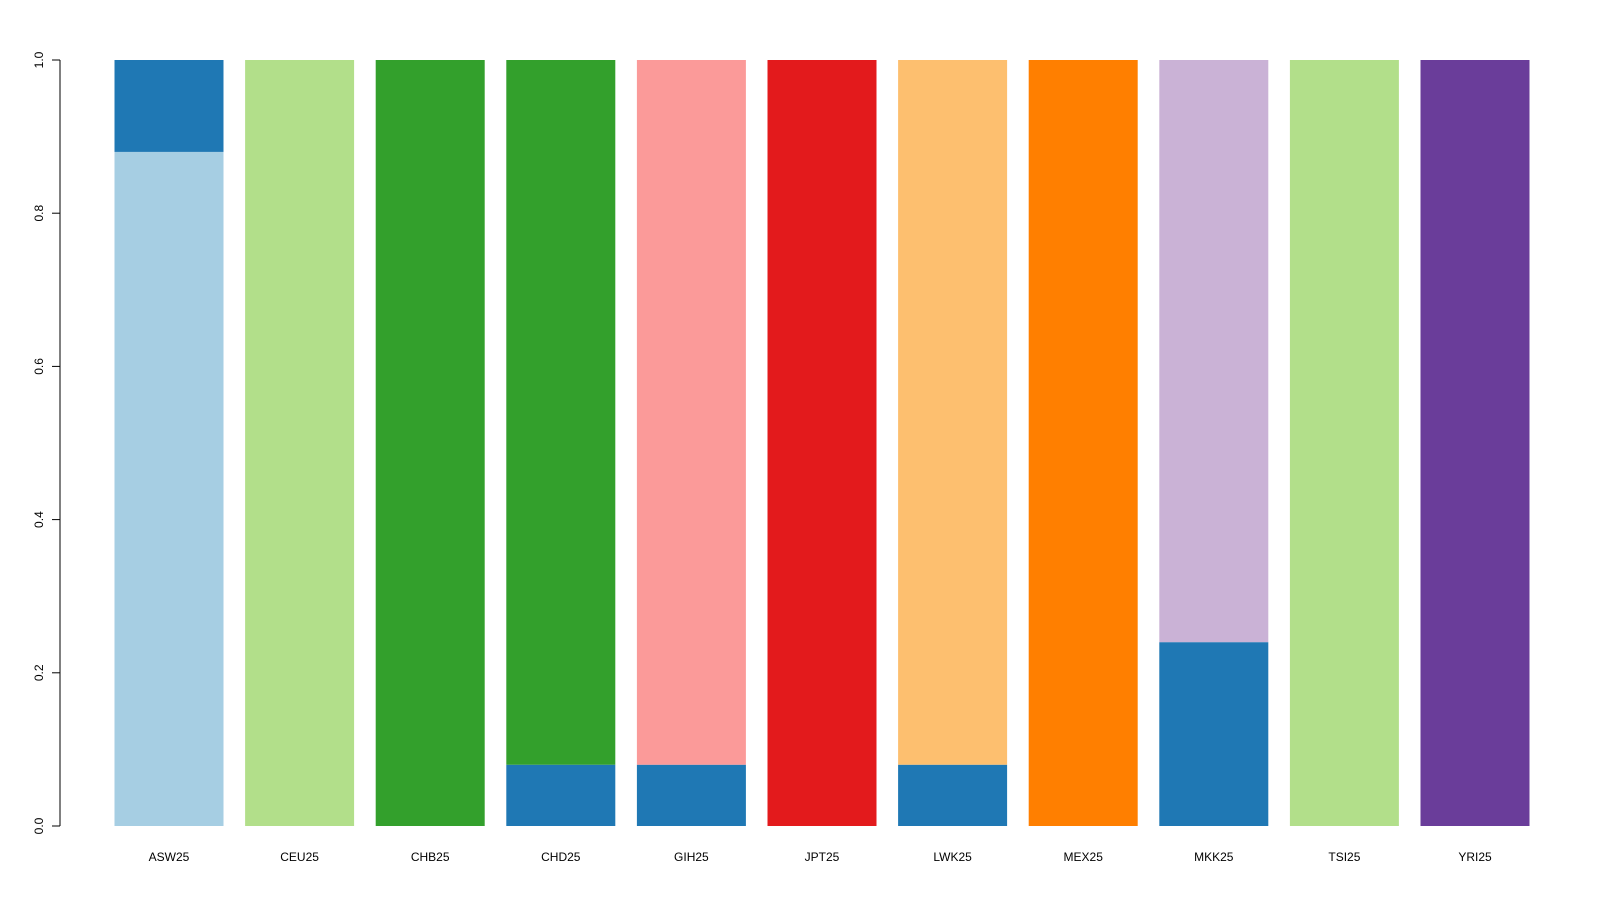  I want to click on y-tick-label: 0.4, so click(39, 519).